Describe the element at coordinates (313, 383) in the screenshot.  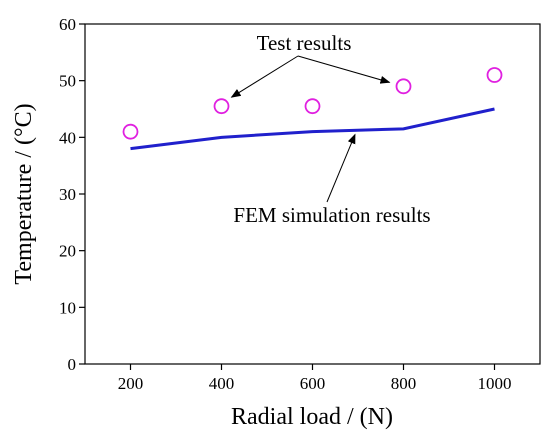
I see `x-tick-label: 600` at that location.